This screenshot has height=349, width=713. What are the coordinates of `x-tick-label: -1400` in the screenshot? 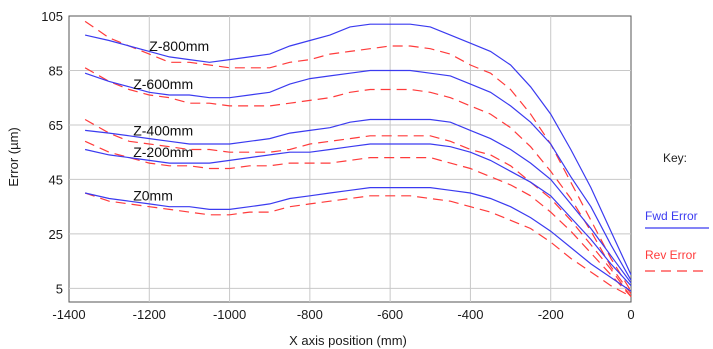 It's located at (68, 314).